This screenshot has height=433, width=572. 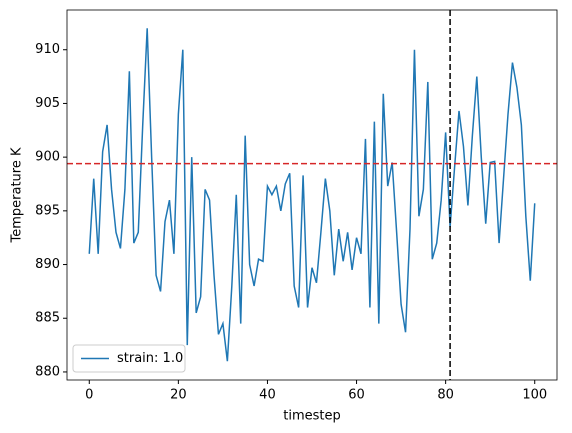 What do you see at coordinates (534, 395) in the screenshot?
I see `x-tick-label: 100` at bounding box center [534, 395].